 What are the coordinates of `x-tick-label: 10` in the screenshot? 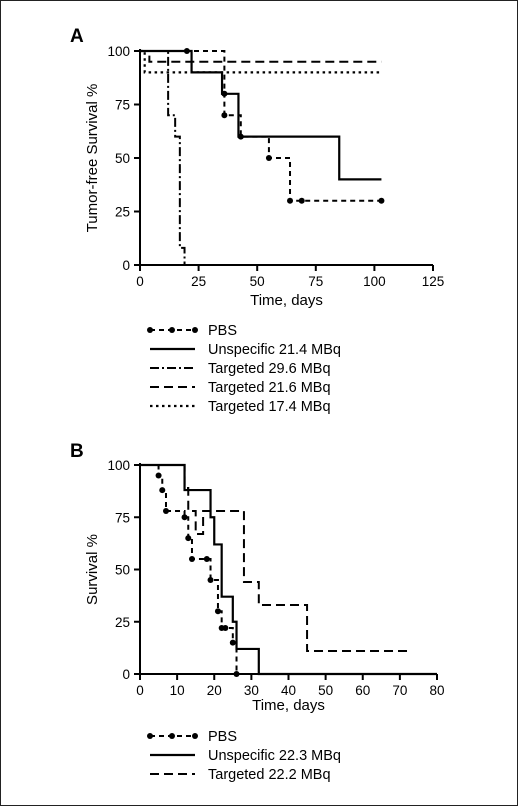 It's located at (177, 690).